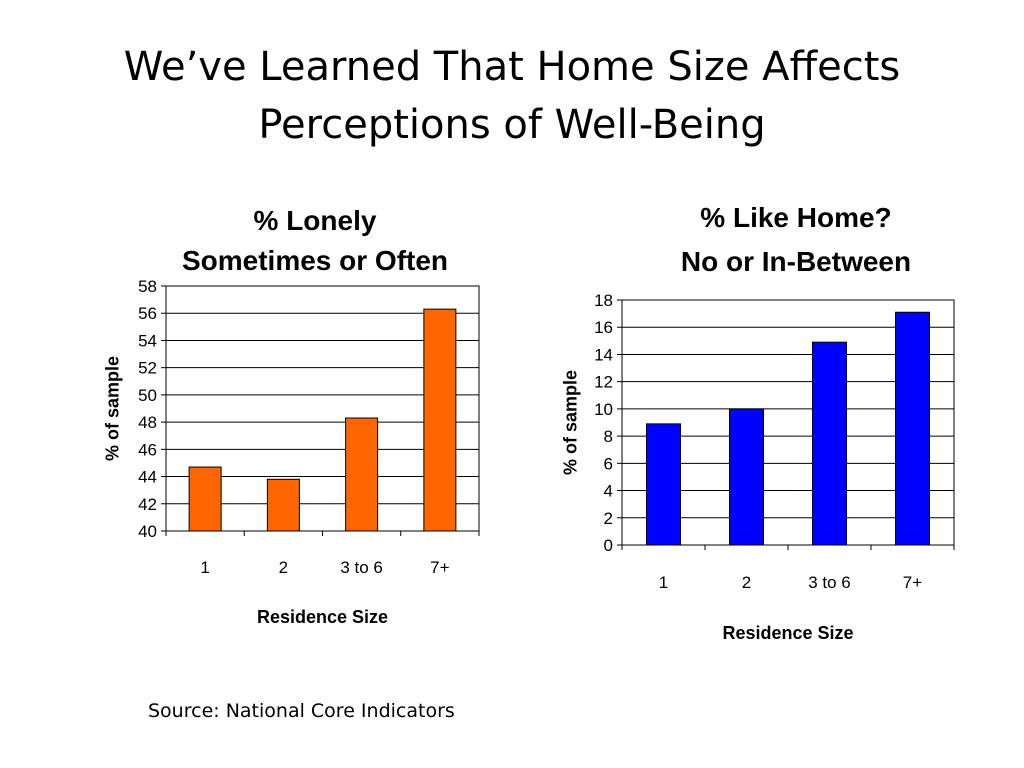  What do you see at coordinates (147, 368) in the screenshot?
I see `y-tick-label: 52` at bounding box center [147, 368].